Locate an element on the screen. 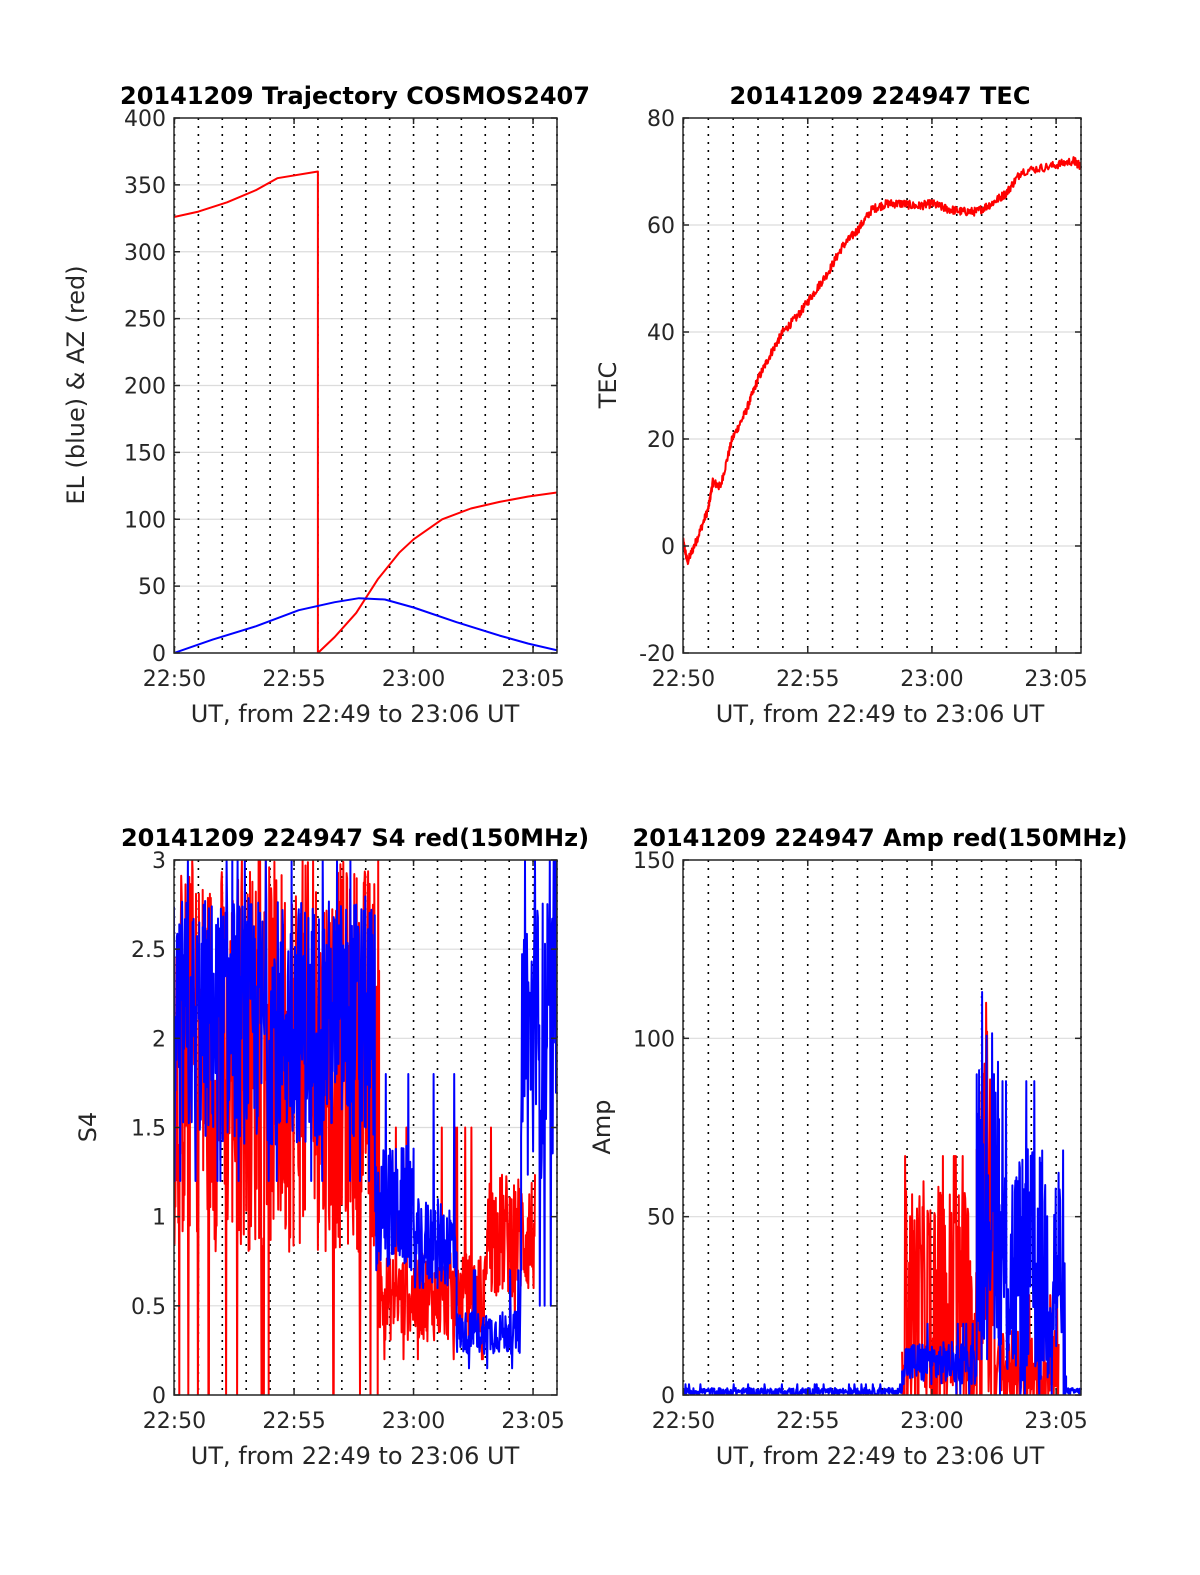  tec-series-0-line is located at coordinates (882, 361).